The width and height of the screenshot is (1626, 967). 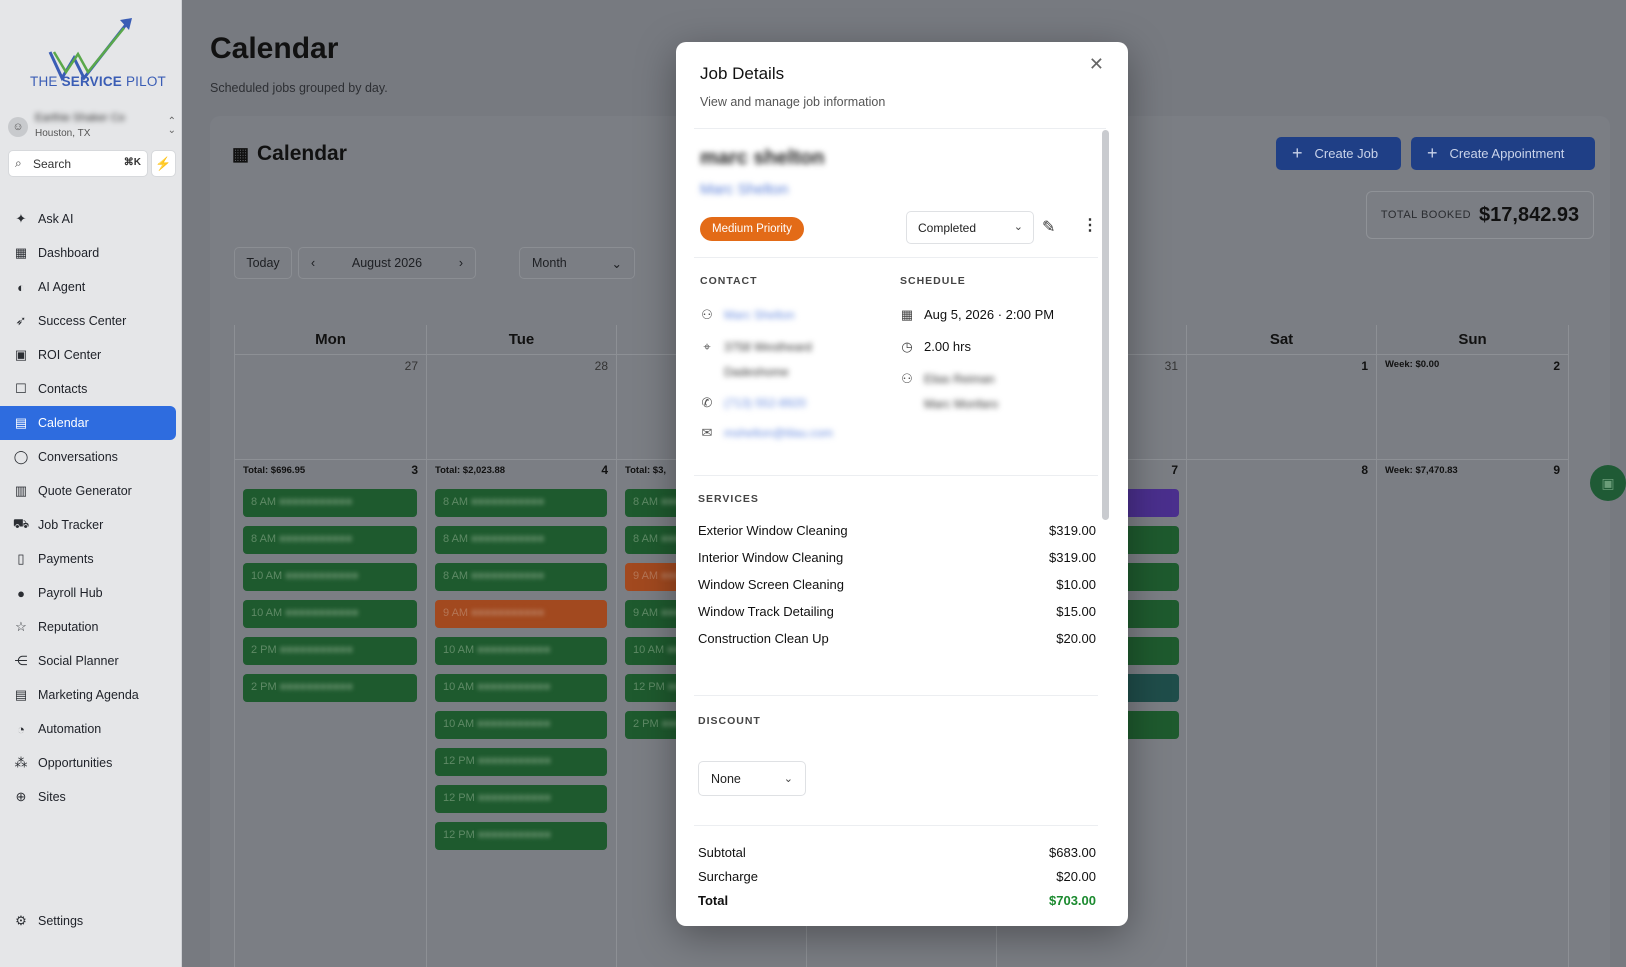 What do you see at coordinates (907, 378) in the screenshot?
I see `user-icon: ⚇` at bounding box center [907, 378].